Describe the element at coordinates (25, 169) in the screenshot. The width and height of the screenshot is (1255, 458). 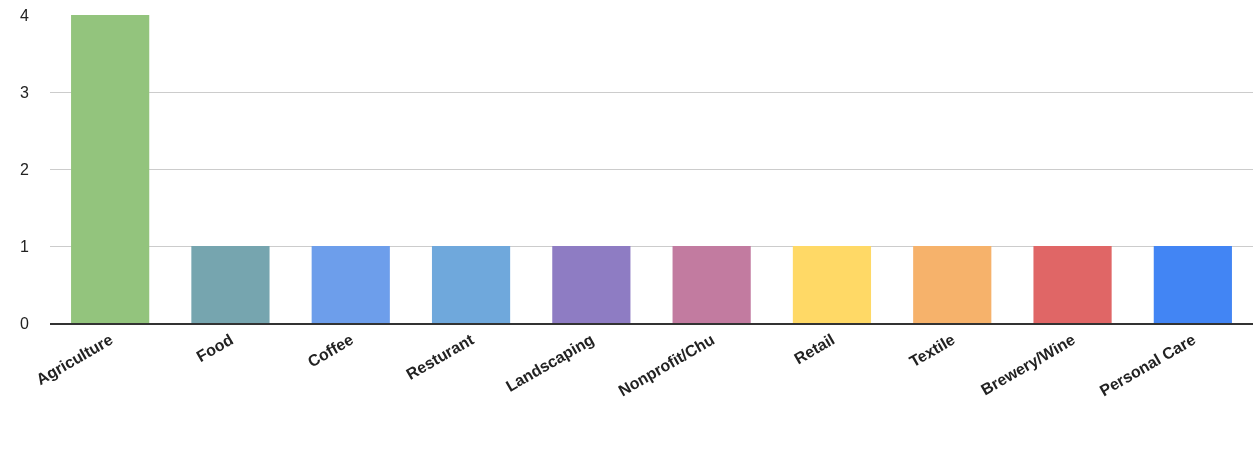
I see `y-tick-label: 2` at that location.